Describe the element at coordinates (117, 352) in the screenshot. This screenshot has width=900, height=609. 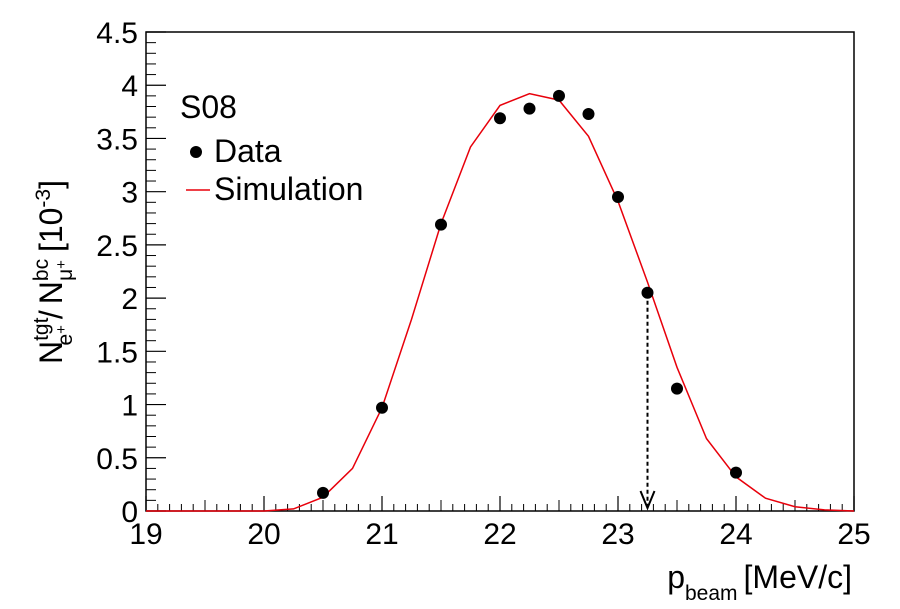
I see `y-tick-label: 1.5` at that location.